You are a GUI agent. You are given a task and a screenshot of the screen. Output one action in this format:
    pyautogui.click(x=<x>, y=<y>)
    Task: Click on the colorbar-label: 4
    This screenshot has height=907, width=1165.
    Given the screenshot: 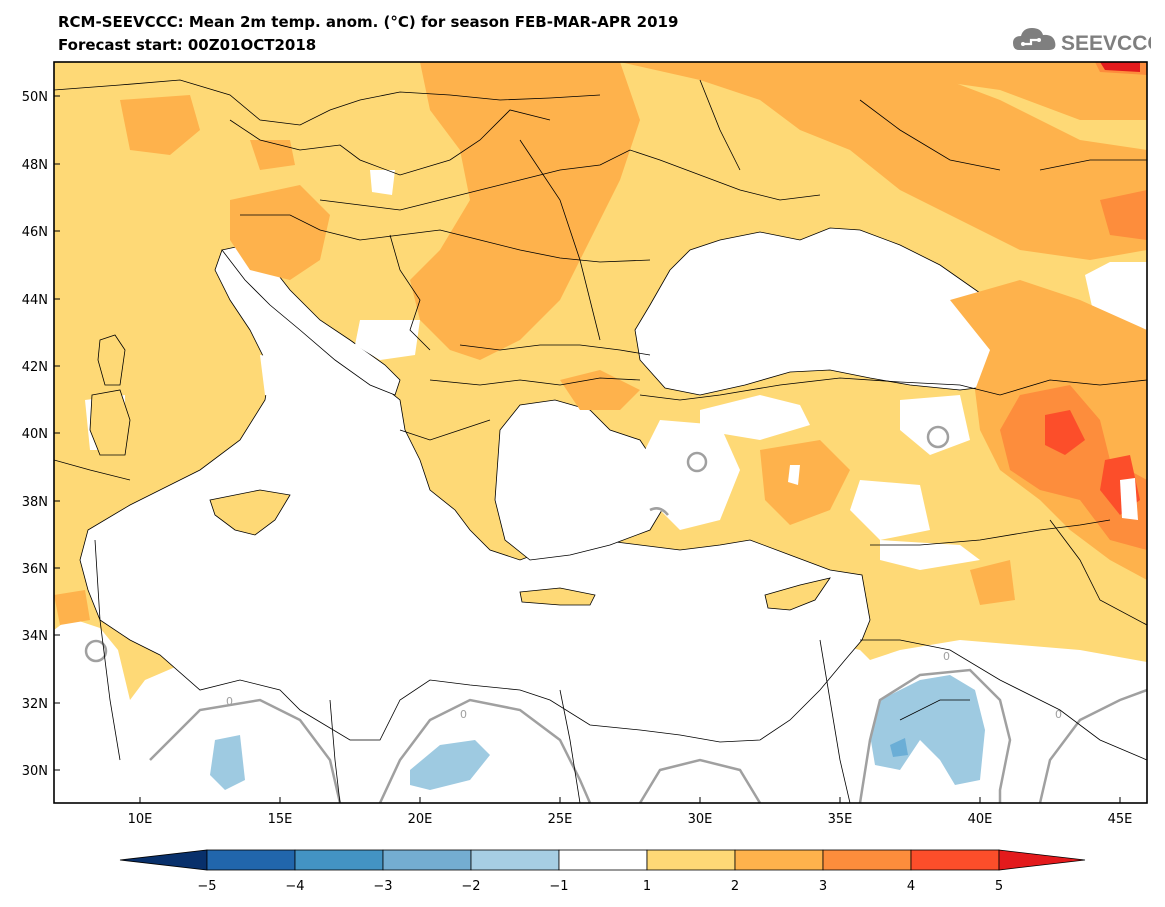 What is the action you would take?
    pyautogui.click(x=911, y=886)
    